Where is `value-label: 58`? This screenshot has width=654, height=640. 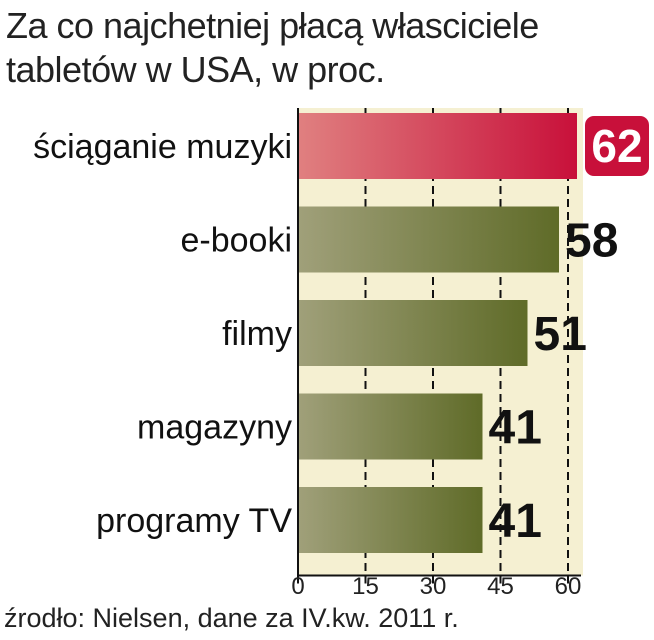 value-label: 58 is located at coordinates (591, 241).